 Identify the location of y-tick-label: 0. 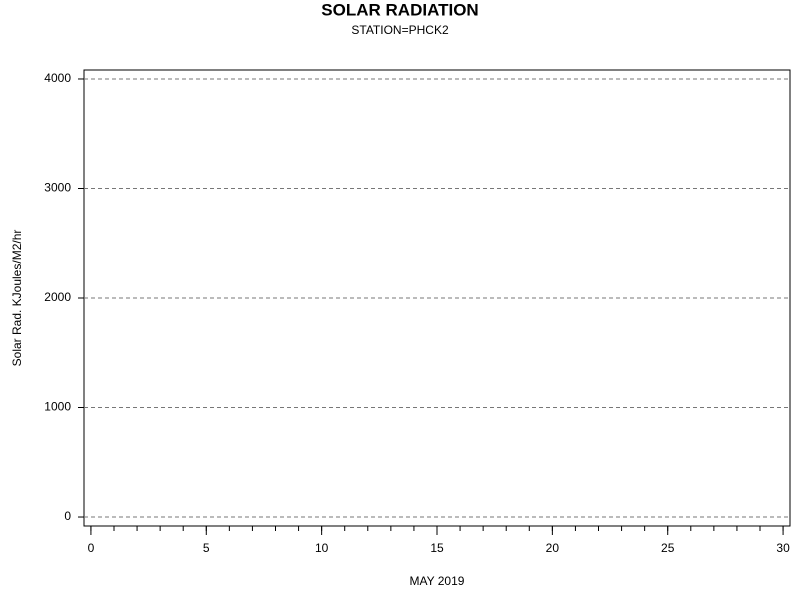
(67, 516).